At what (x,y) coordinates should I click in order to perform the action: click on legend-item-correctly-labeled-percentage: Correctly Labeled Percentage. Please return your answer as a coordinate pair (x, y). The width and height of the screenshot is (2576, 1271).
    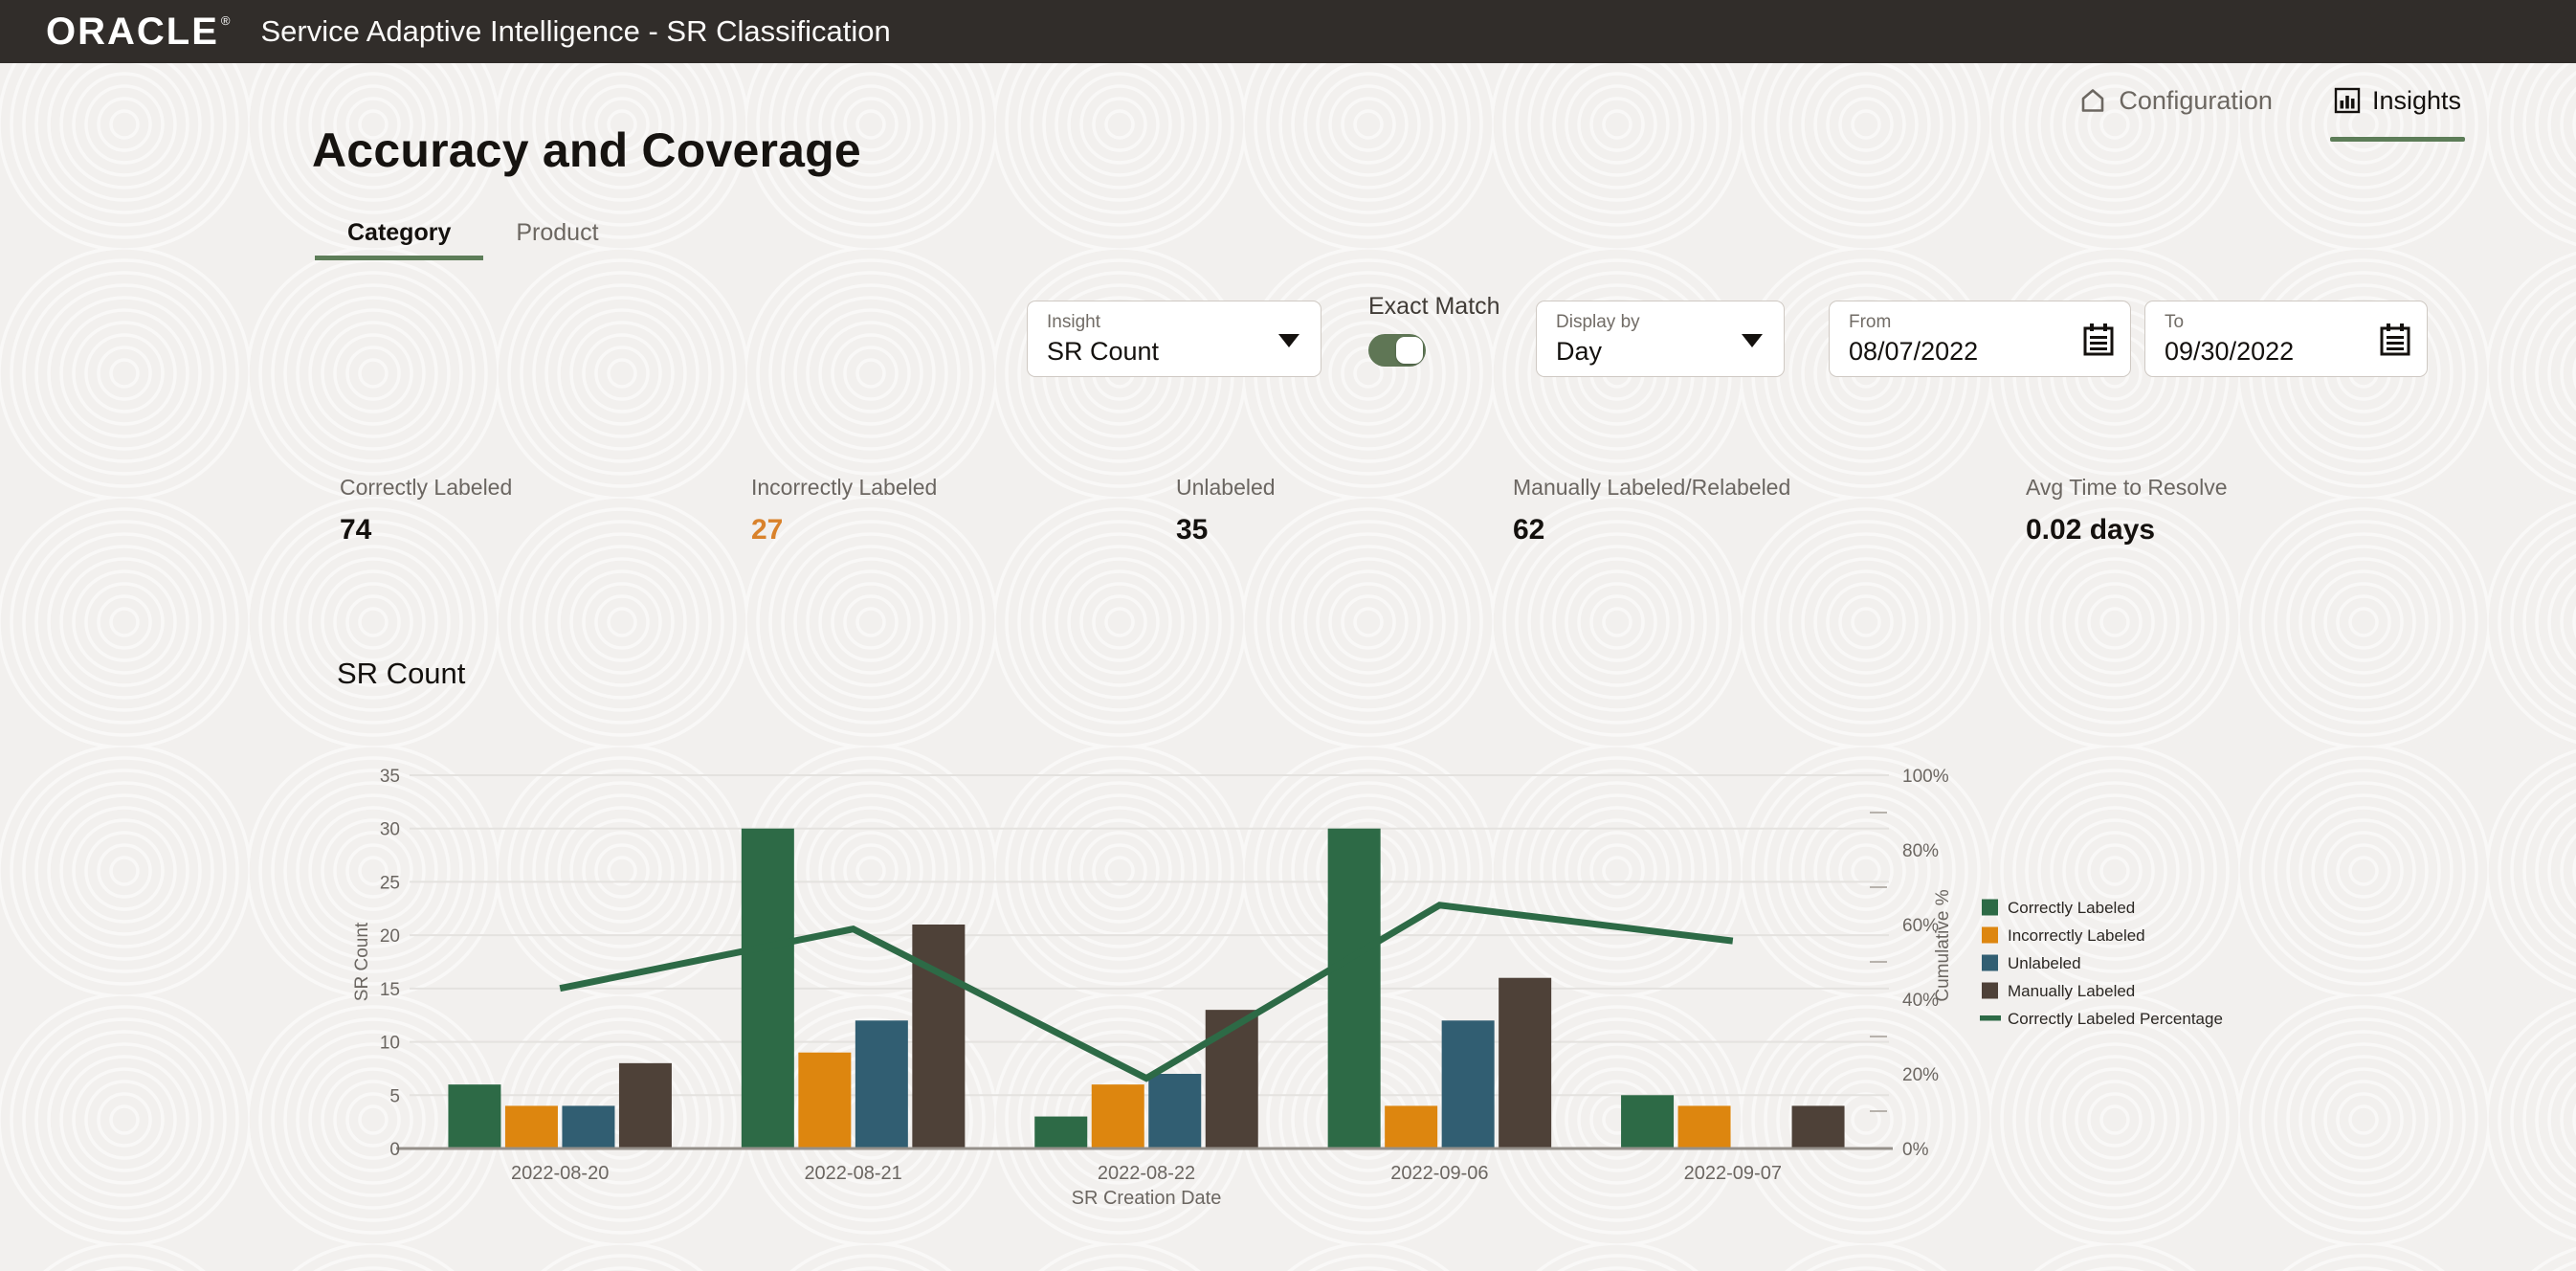
    Looking at the image, I should click on (2115, 1019).